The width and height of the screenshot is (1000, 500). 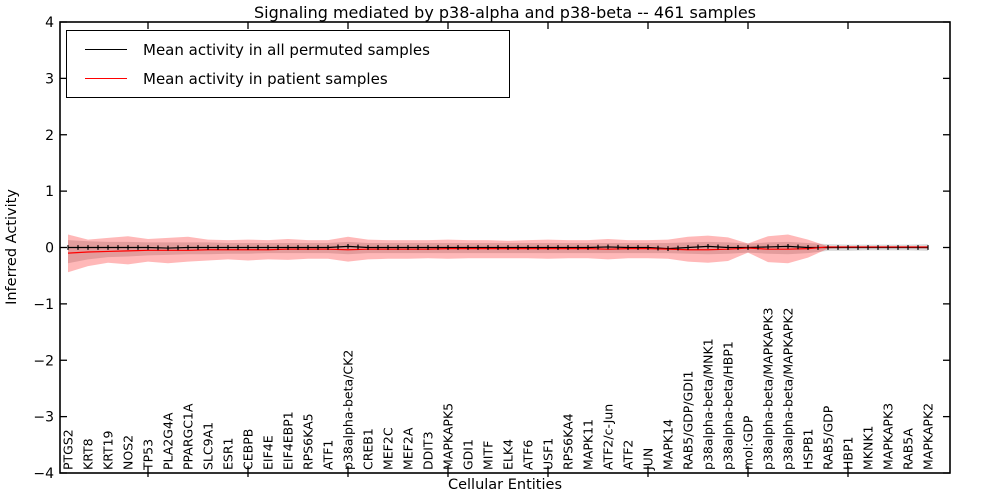 I want to click on patient-std-band, so click(x=498, y=253).